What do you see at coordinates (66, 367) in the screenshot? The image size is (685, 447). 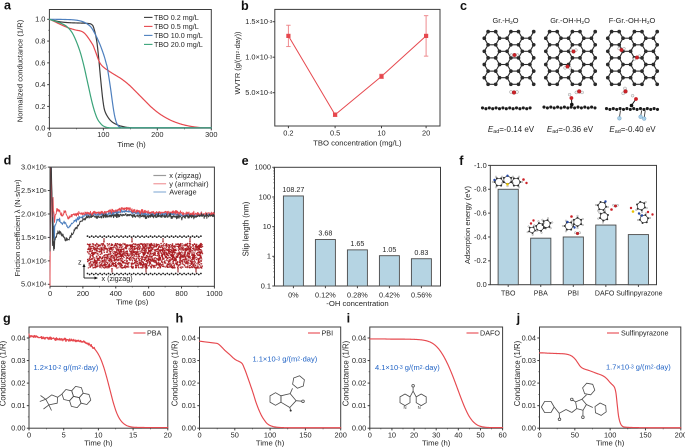 I see `svg-text: 1.2×10-2 g/(m2·day)` at bounding box center [66, 367].